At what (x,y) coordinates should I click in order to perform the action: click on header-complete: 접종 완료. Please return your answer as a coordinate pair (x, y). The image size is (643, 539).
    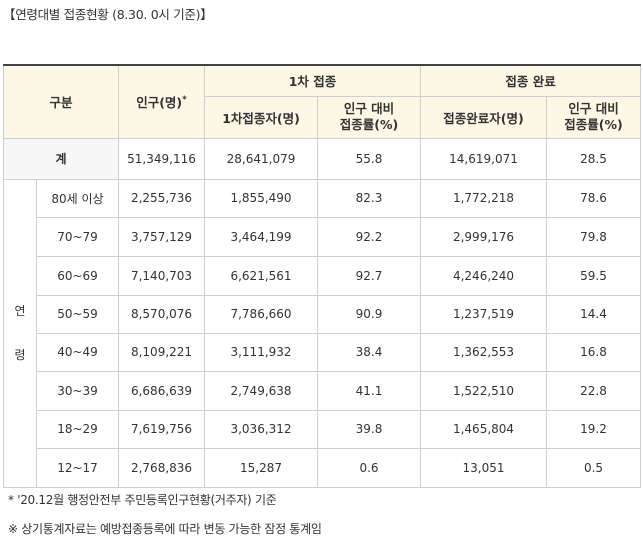
    Looking at the image, I should click on (531, 80).